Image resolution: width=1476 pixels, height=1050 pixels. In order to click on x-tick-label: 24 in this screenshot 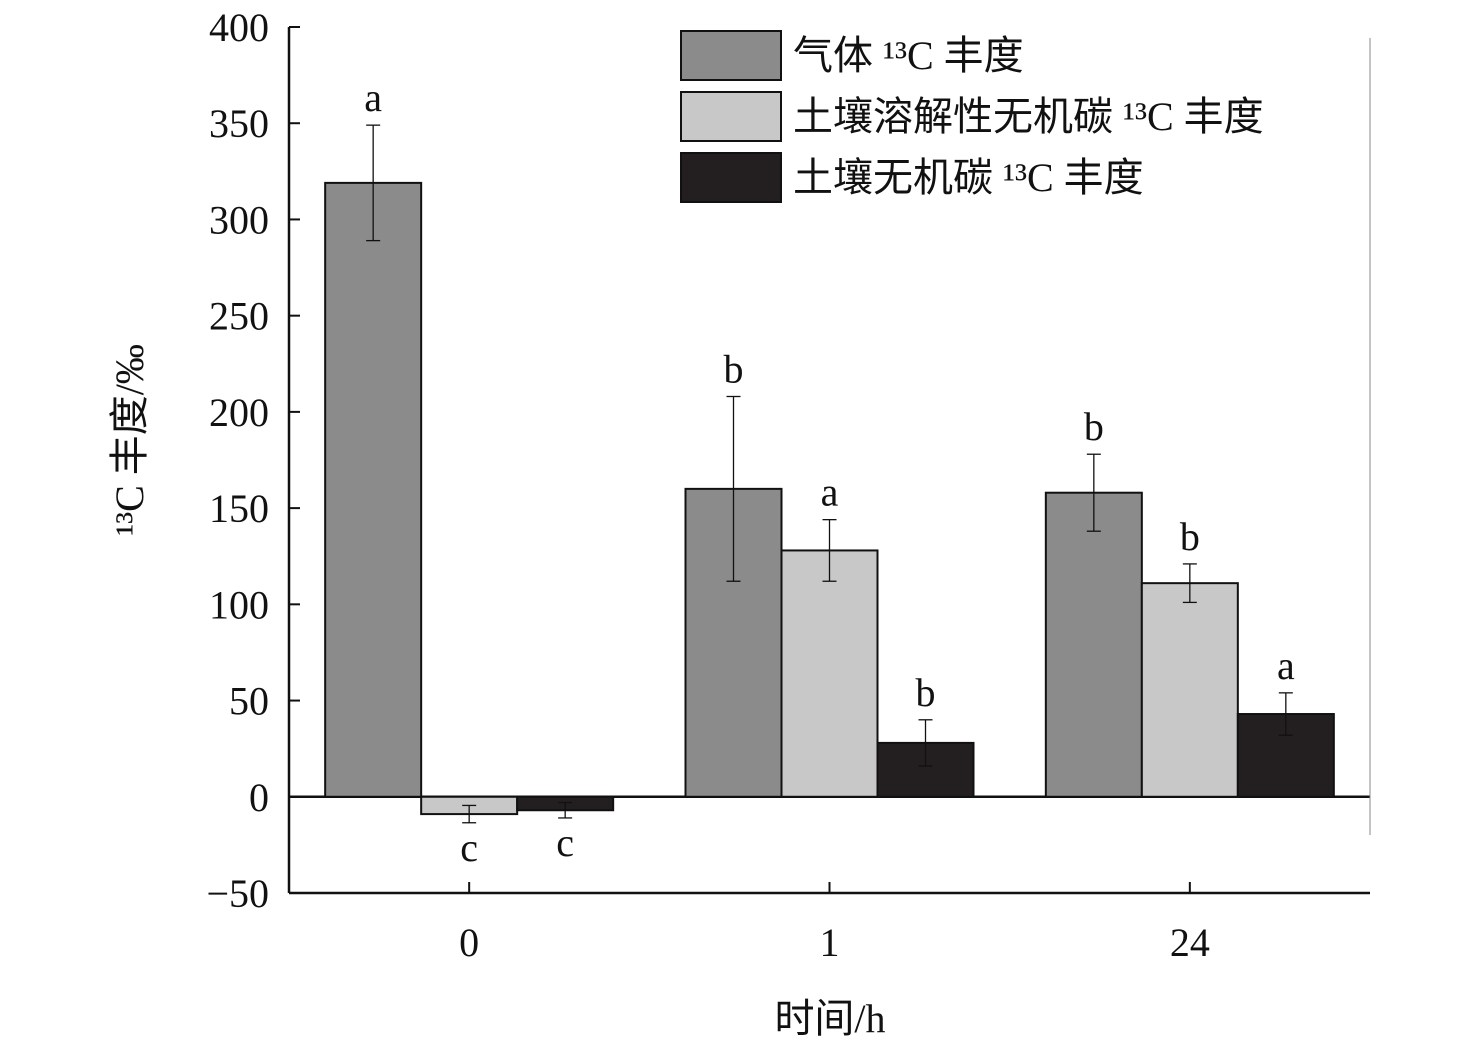, I will do `click(1190, 942)`.